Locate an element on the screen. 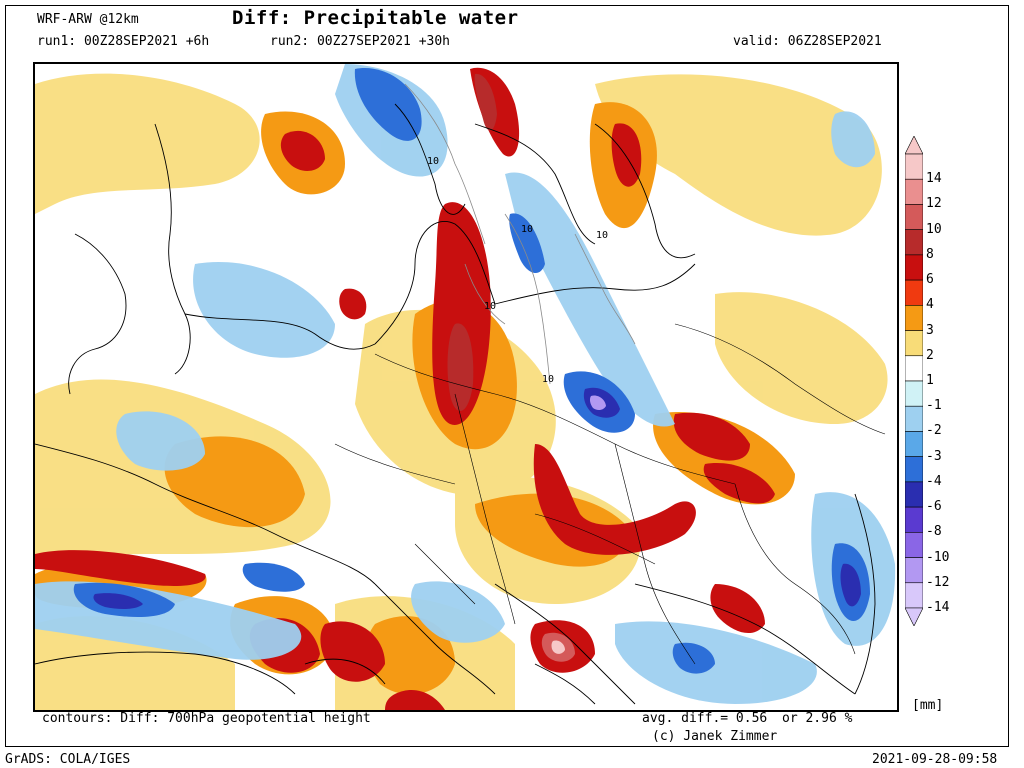 This screenshot has width=1024, height=768. run2-label: run2: 00Z27SEP2021 +30h is located at coordinates (360, 41).